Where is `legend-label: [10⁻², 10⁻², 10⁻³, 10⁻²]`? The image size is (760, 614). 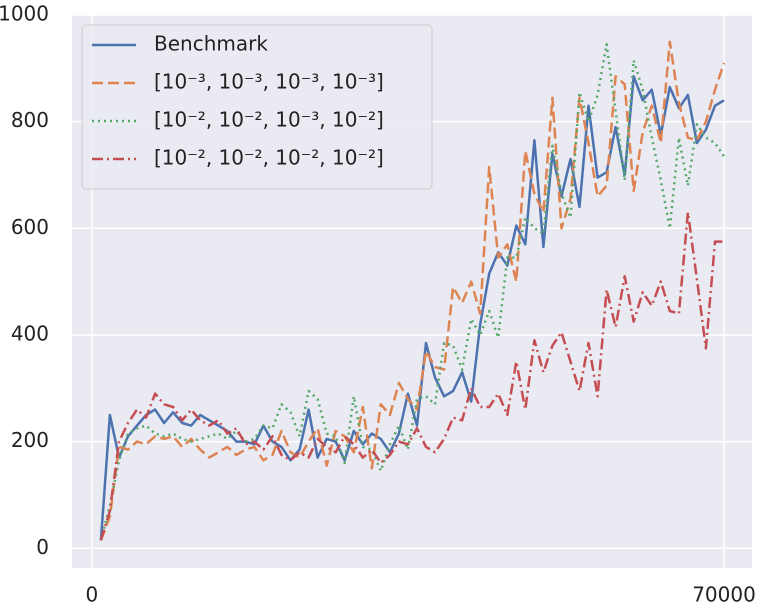 legend-label: [10⁻², 10⁻², 10⁻³, 10⁻²] is located at coordinates (269, 120).